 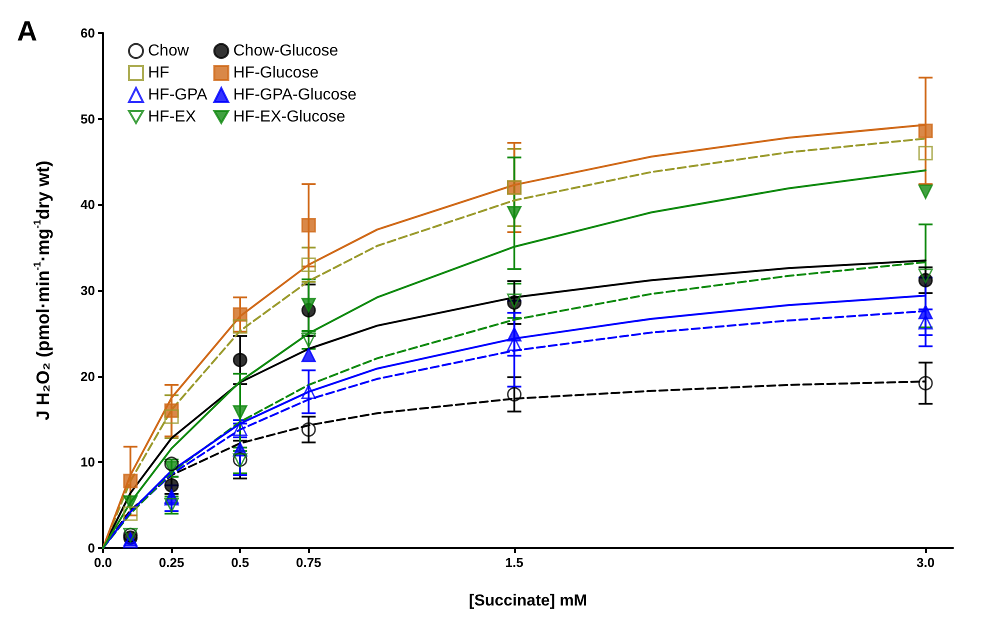 I want to click on legend-label: HF-EX, so click(x=172, y=117).